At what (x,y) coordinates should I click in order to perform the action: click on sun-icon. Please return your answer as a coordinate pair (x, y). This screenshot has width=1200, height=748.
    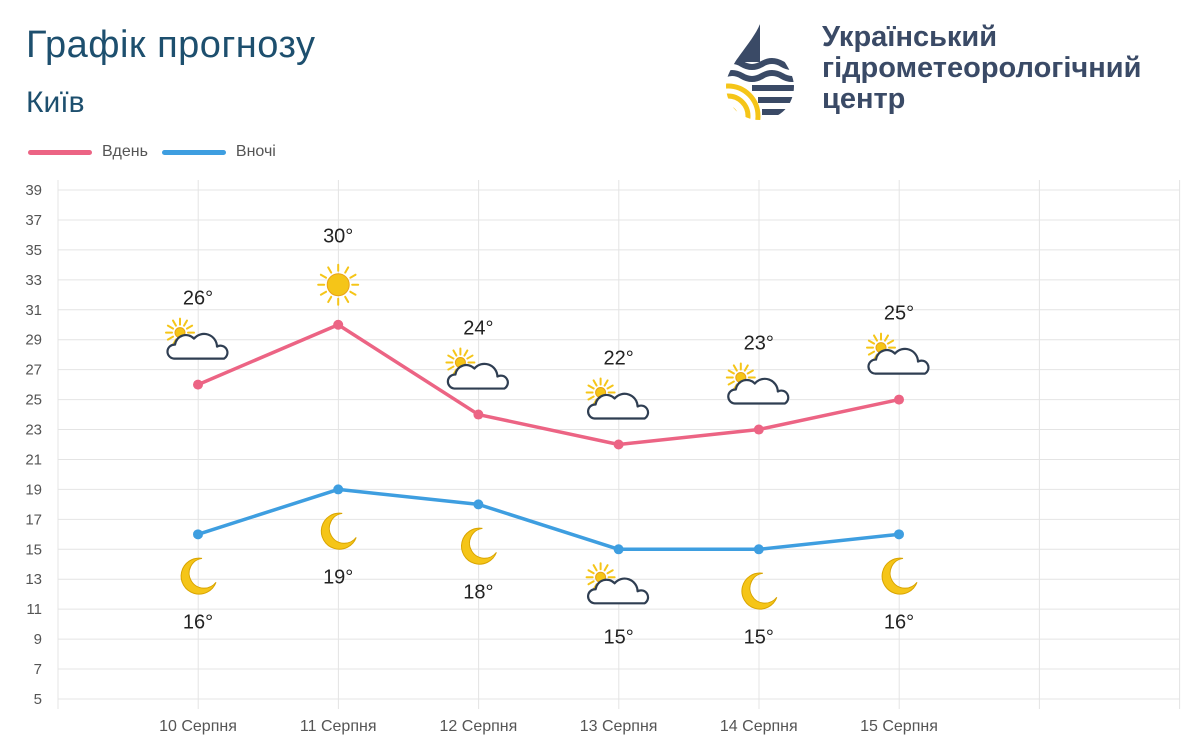
    Looking at the image, I should click on (338, 284).